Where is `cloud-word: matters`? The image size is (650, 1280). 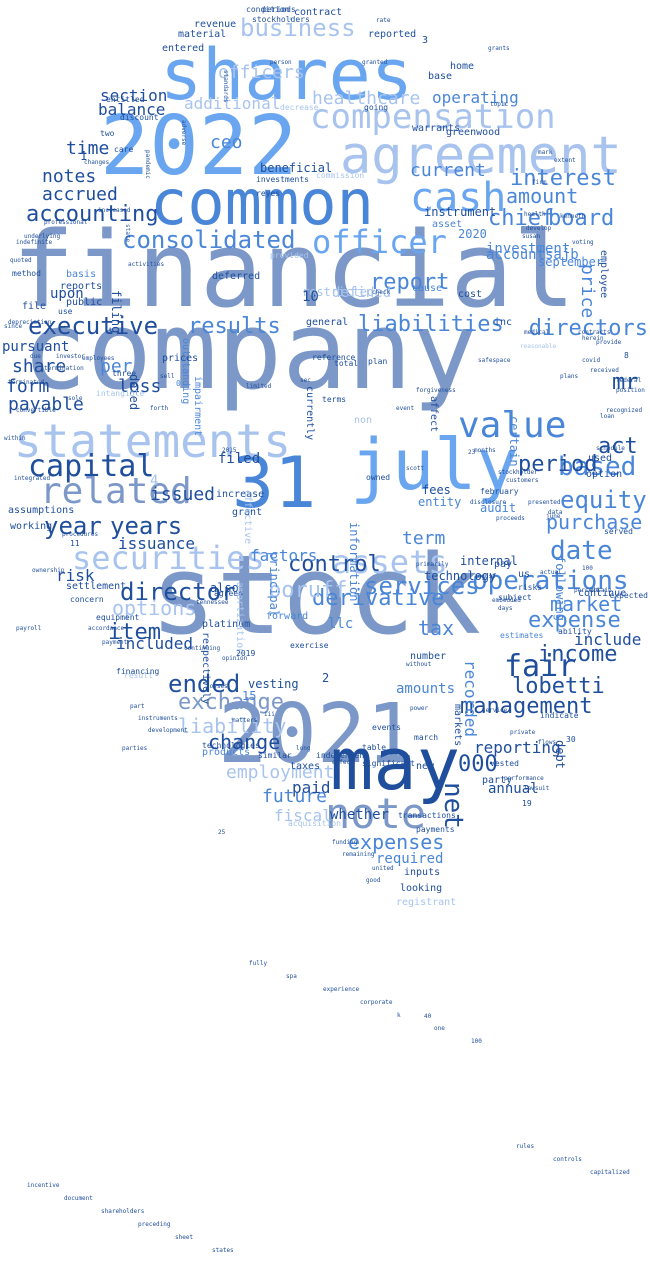
cloud-word: matters is located at coordinates (245, 720).